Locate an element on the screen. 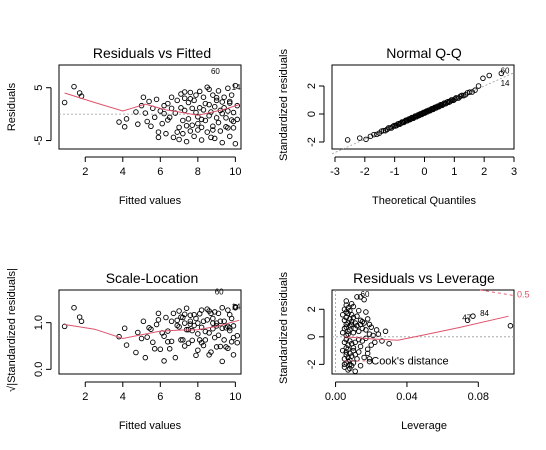 This screenshot has width=546, height=450. point-label: 14 is located at coordinates (236, 307).